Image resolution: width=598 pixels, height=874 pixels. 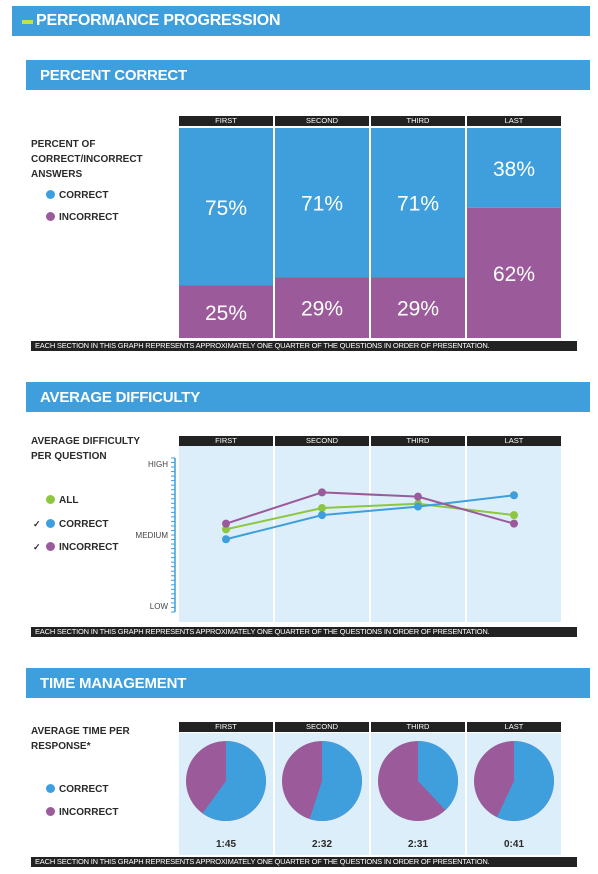 What do you see at coordinates (301, 21) in the screenshot?
I see `main-header: PERFORMANCE PROGRESSION` at bounding box center [301, 21].